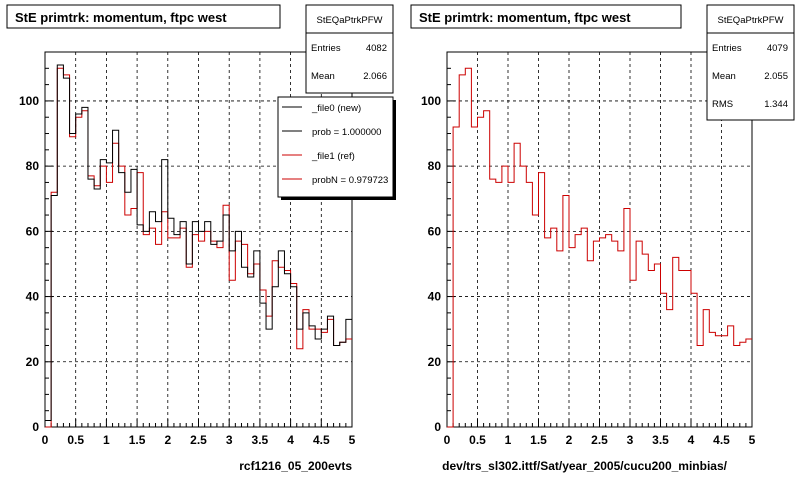 This screenshot has width=800, height=480. I want to click on legend-box, so click(335, 147).